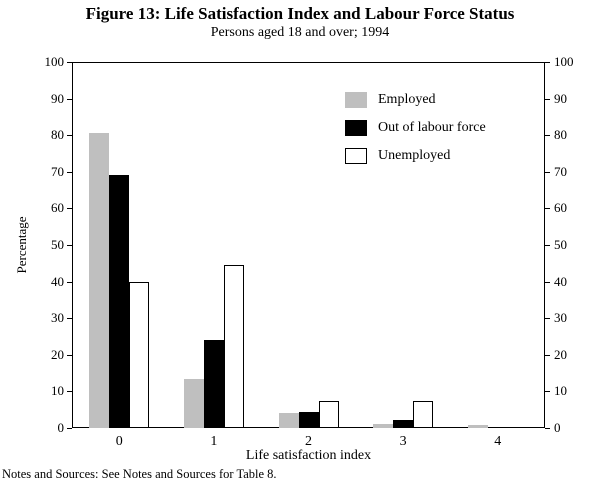 This screenshot has height=486, width=600. Describe the element at coordinates (214, 441) in the screenshot. I see `x-tick-label: 1` at that location.